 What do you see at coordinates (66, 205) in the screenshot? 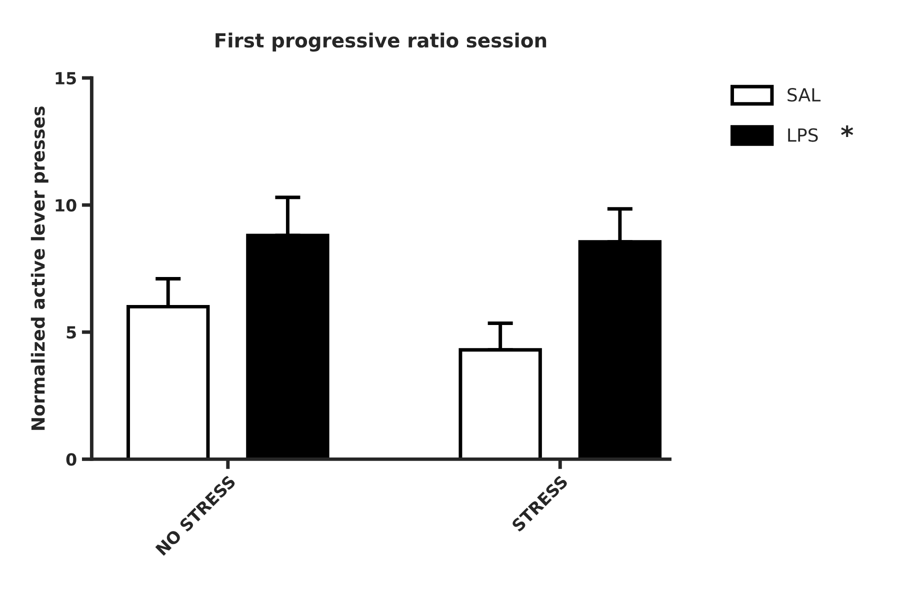
I see `y-tick-label: 10` at bounding box center [66, 205].